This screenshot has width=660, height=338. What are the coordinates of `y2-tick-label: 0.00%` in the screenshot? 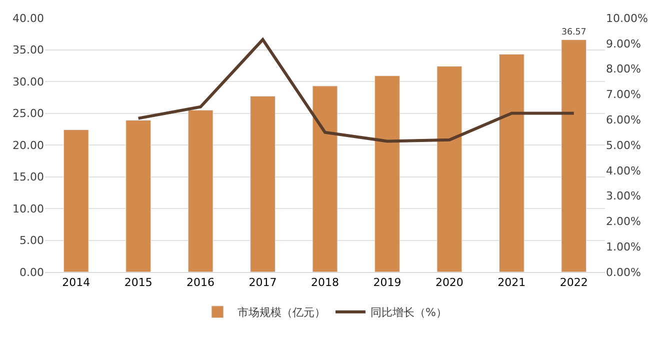 It's located at (623, 272).